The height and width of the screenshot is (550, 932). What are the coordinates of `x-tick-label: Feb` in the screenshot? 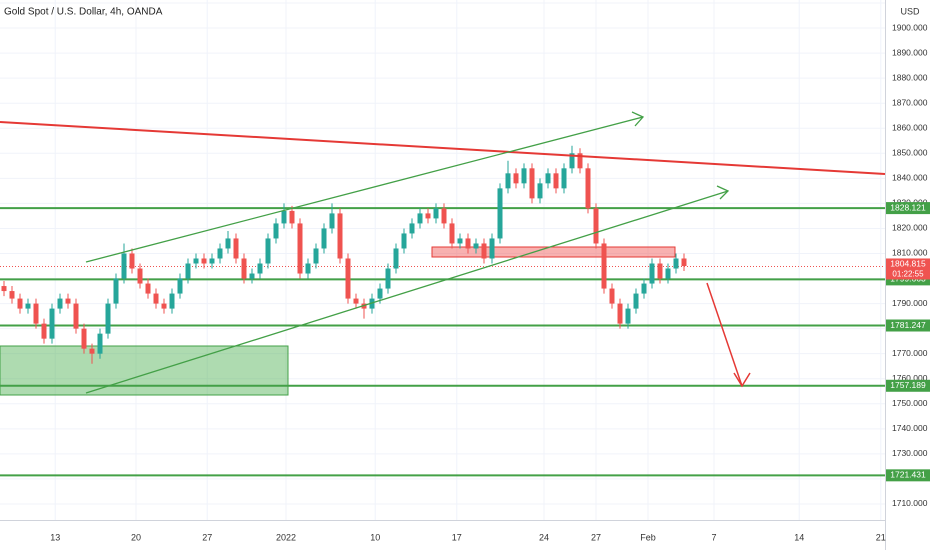 It's located at (648, 537).